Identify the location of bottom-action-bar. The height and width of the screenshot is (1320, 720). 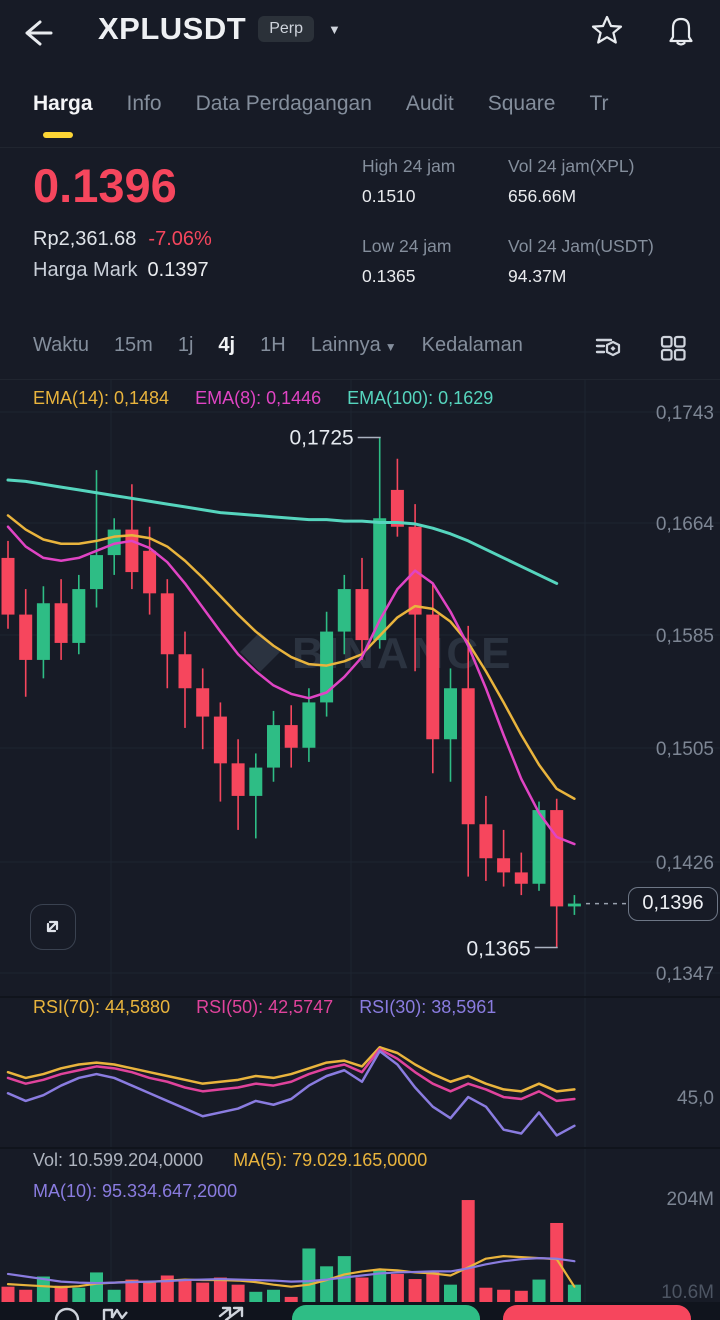
(360, 1311).